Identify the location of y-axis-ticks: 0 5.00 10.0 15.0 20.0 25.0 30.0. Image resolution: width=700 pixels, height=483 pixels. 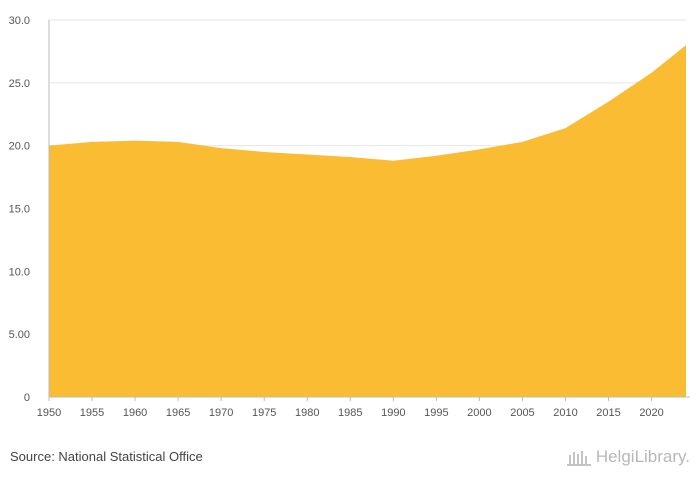
(19, 209).